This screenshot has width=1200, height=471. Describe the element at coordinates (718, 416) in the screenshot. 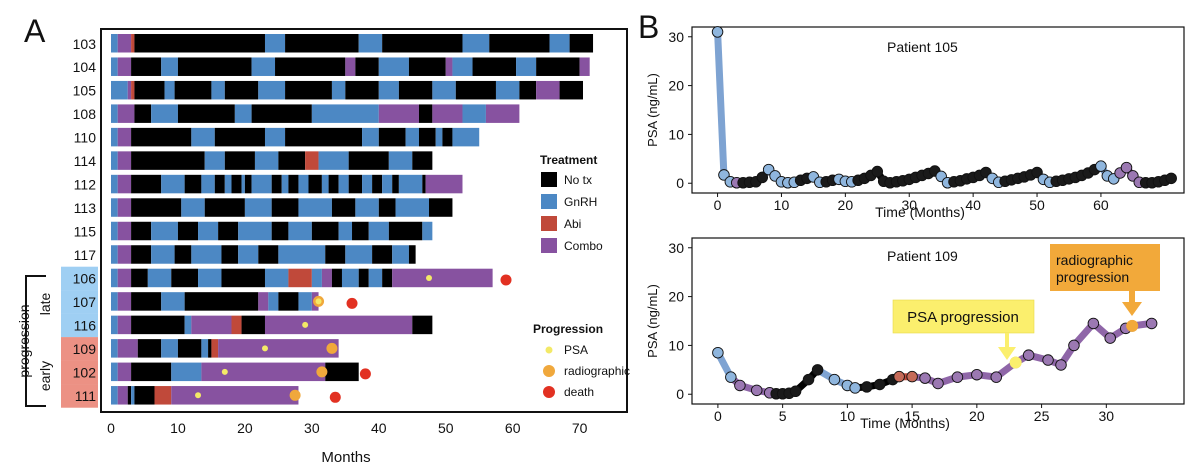

I see `x-tick-label: 0` at that location.